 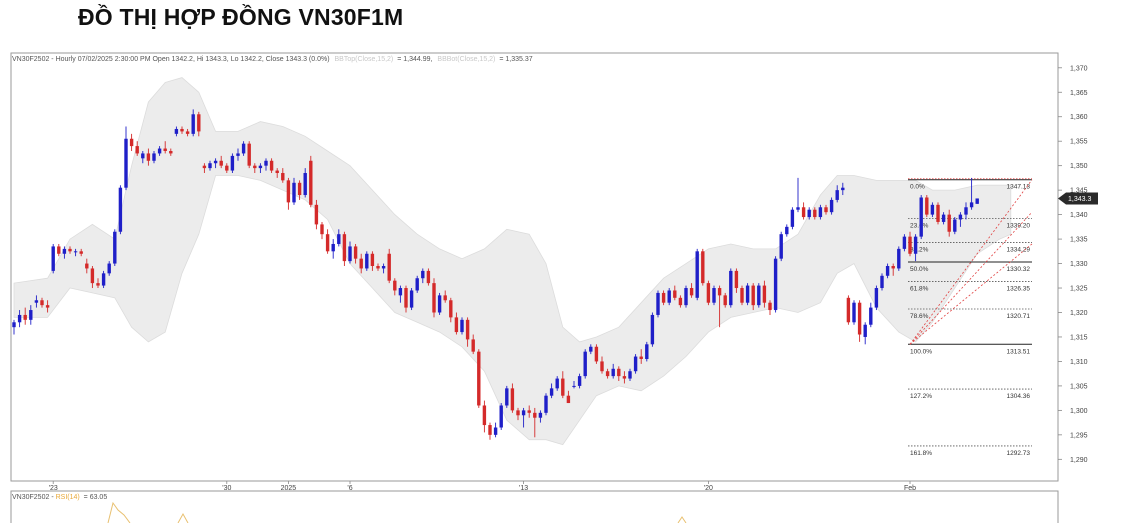 What do you see at coordinates (1079, 386) in the screenshot?
I see `y-axis-tick-label: 1,305` at bounding box center [1079, 386].